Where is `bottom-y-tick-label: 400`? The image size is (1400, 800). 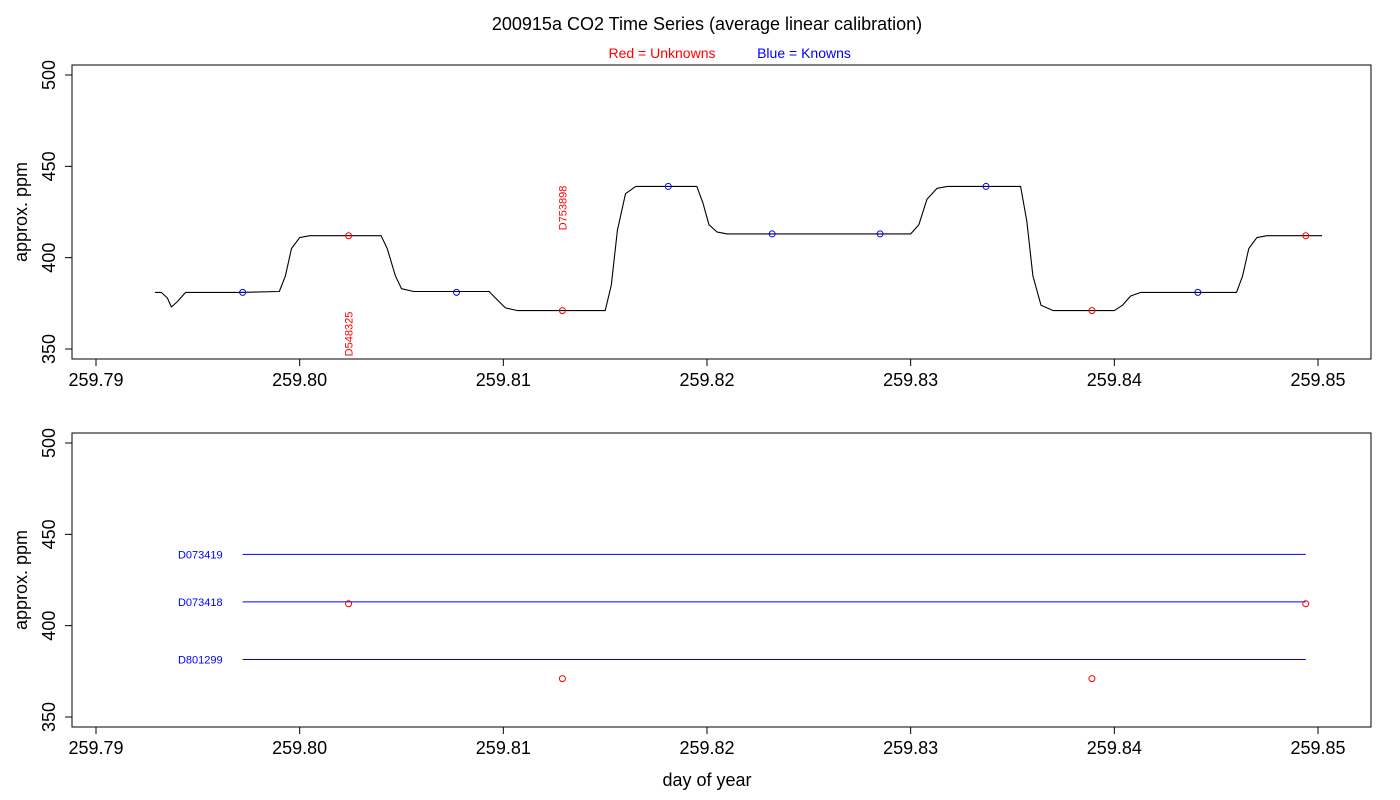 bottom-y-tick-label: 400 is located at coordinates (49, 626).